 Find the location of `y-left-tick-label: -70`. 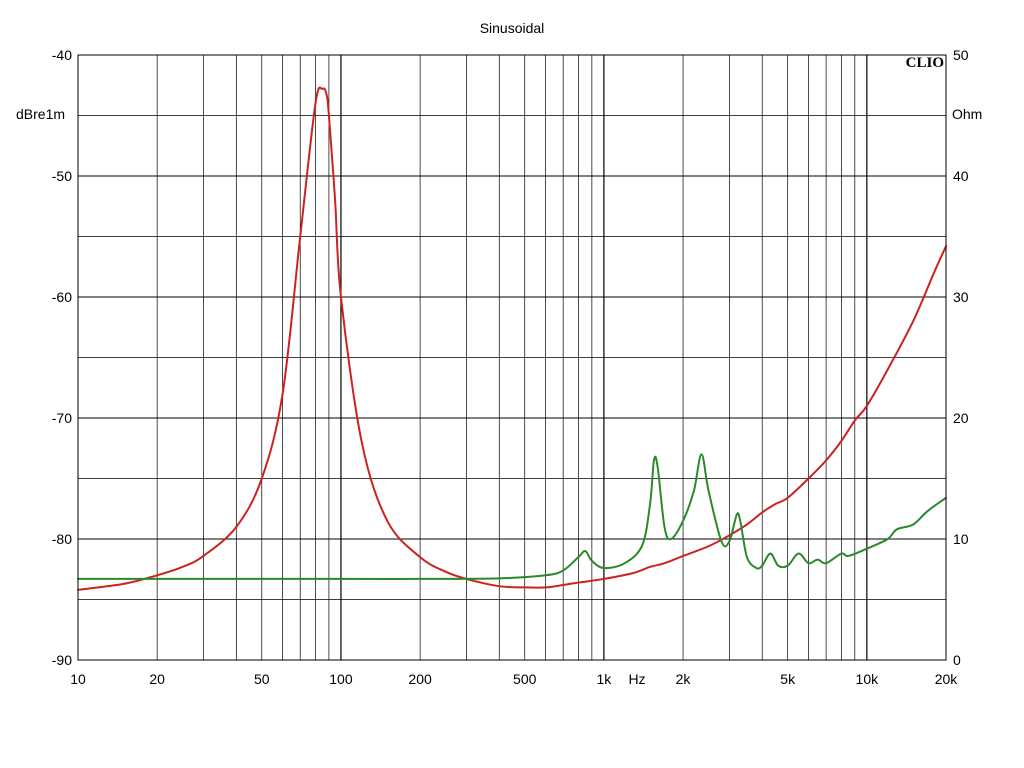

y-left-tick-label: -70 is located at coordinates (62, 418).